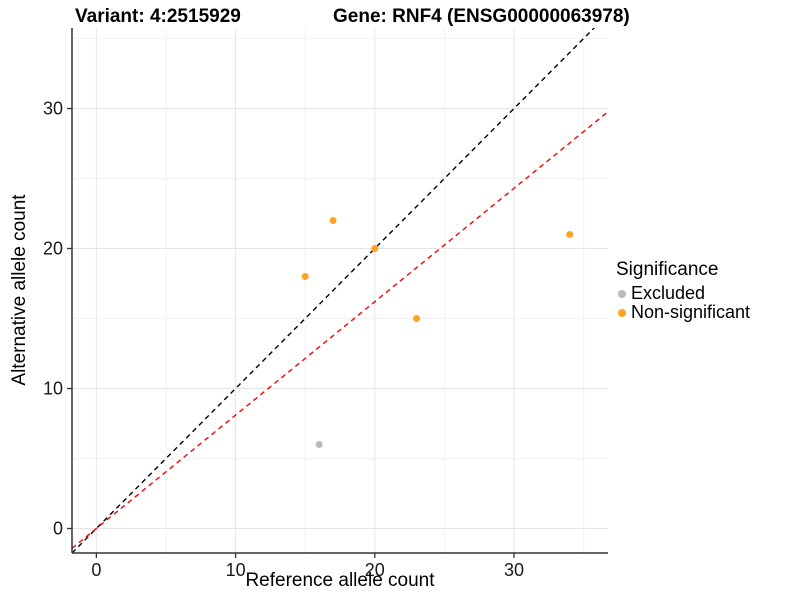 The image size is (800, 600). I want to click on x-tick-label: 20, so click(375, 570).